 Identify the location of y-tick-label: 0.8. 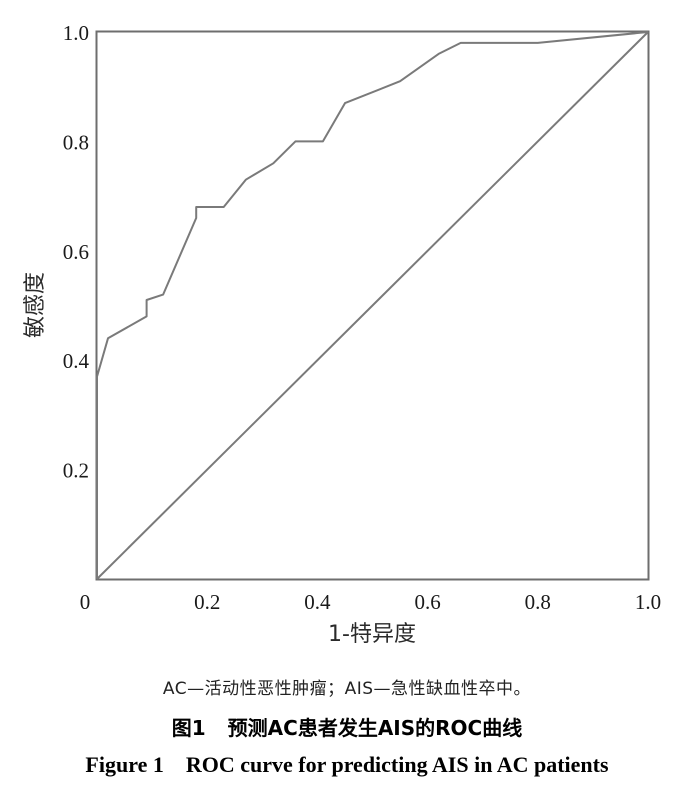
(76, 142).